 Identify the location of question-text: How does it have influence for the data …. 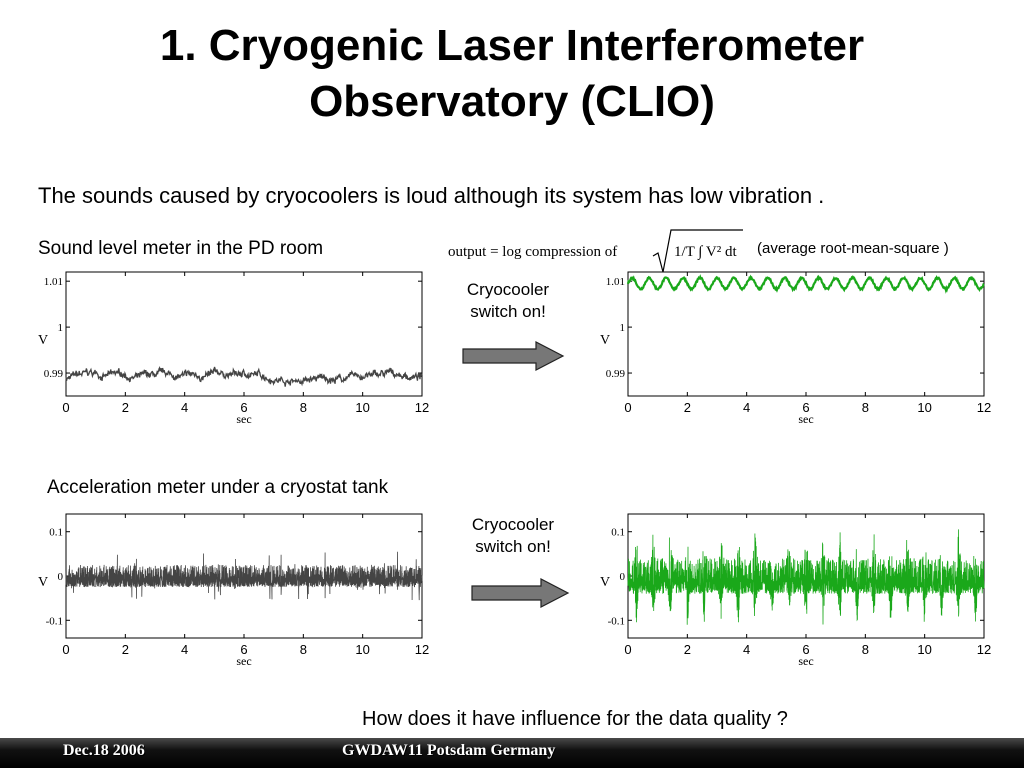
(575, 719).